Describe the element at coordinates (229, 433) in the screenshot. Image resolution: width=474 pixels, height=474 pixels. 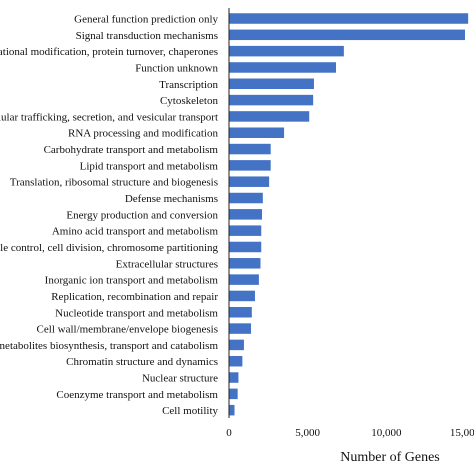
I see `x-tick-label: 0` at that location.